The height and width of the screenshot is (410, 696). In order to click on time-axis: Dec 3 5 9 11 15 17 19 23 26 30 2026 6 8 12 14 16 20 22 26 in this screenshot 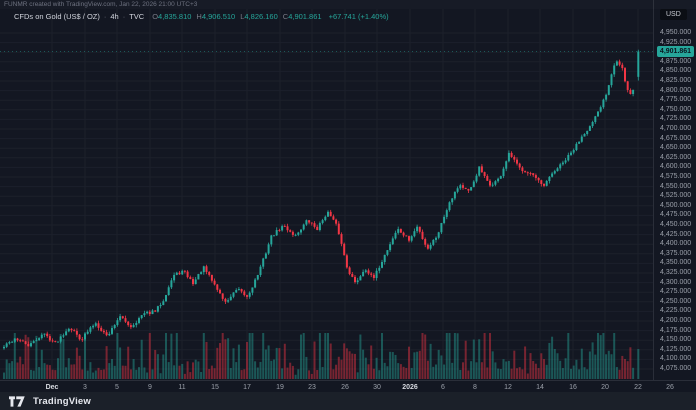, I will do `click(348, 386)`.